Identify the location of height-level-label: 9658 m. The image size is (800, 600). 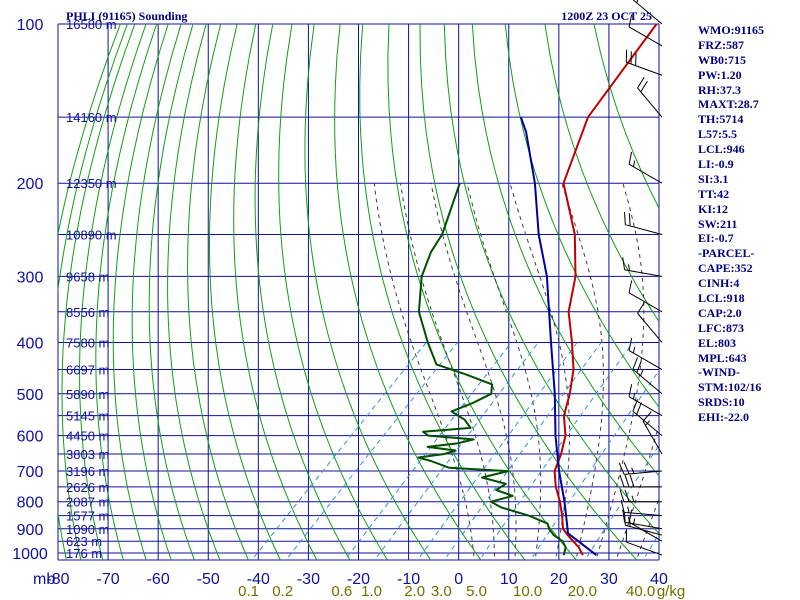
(87, 276).